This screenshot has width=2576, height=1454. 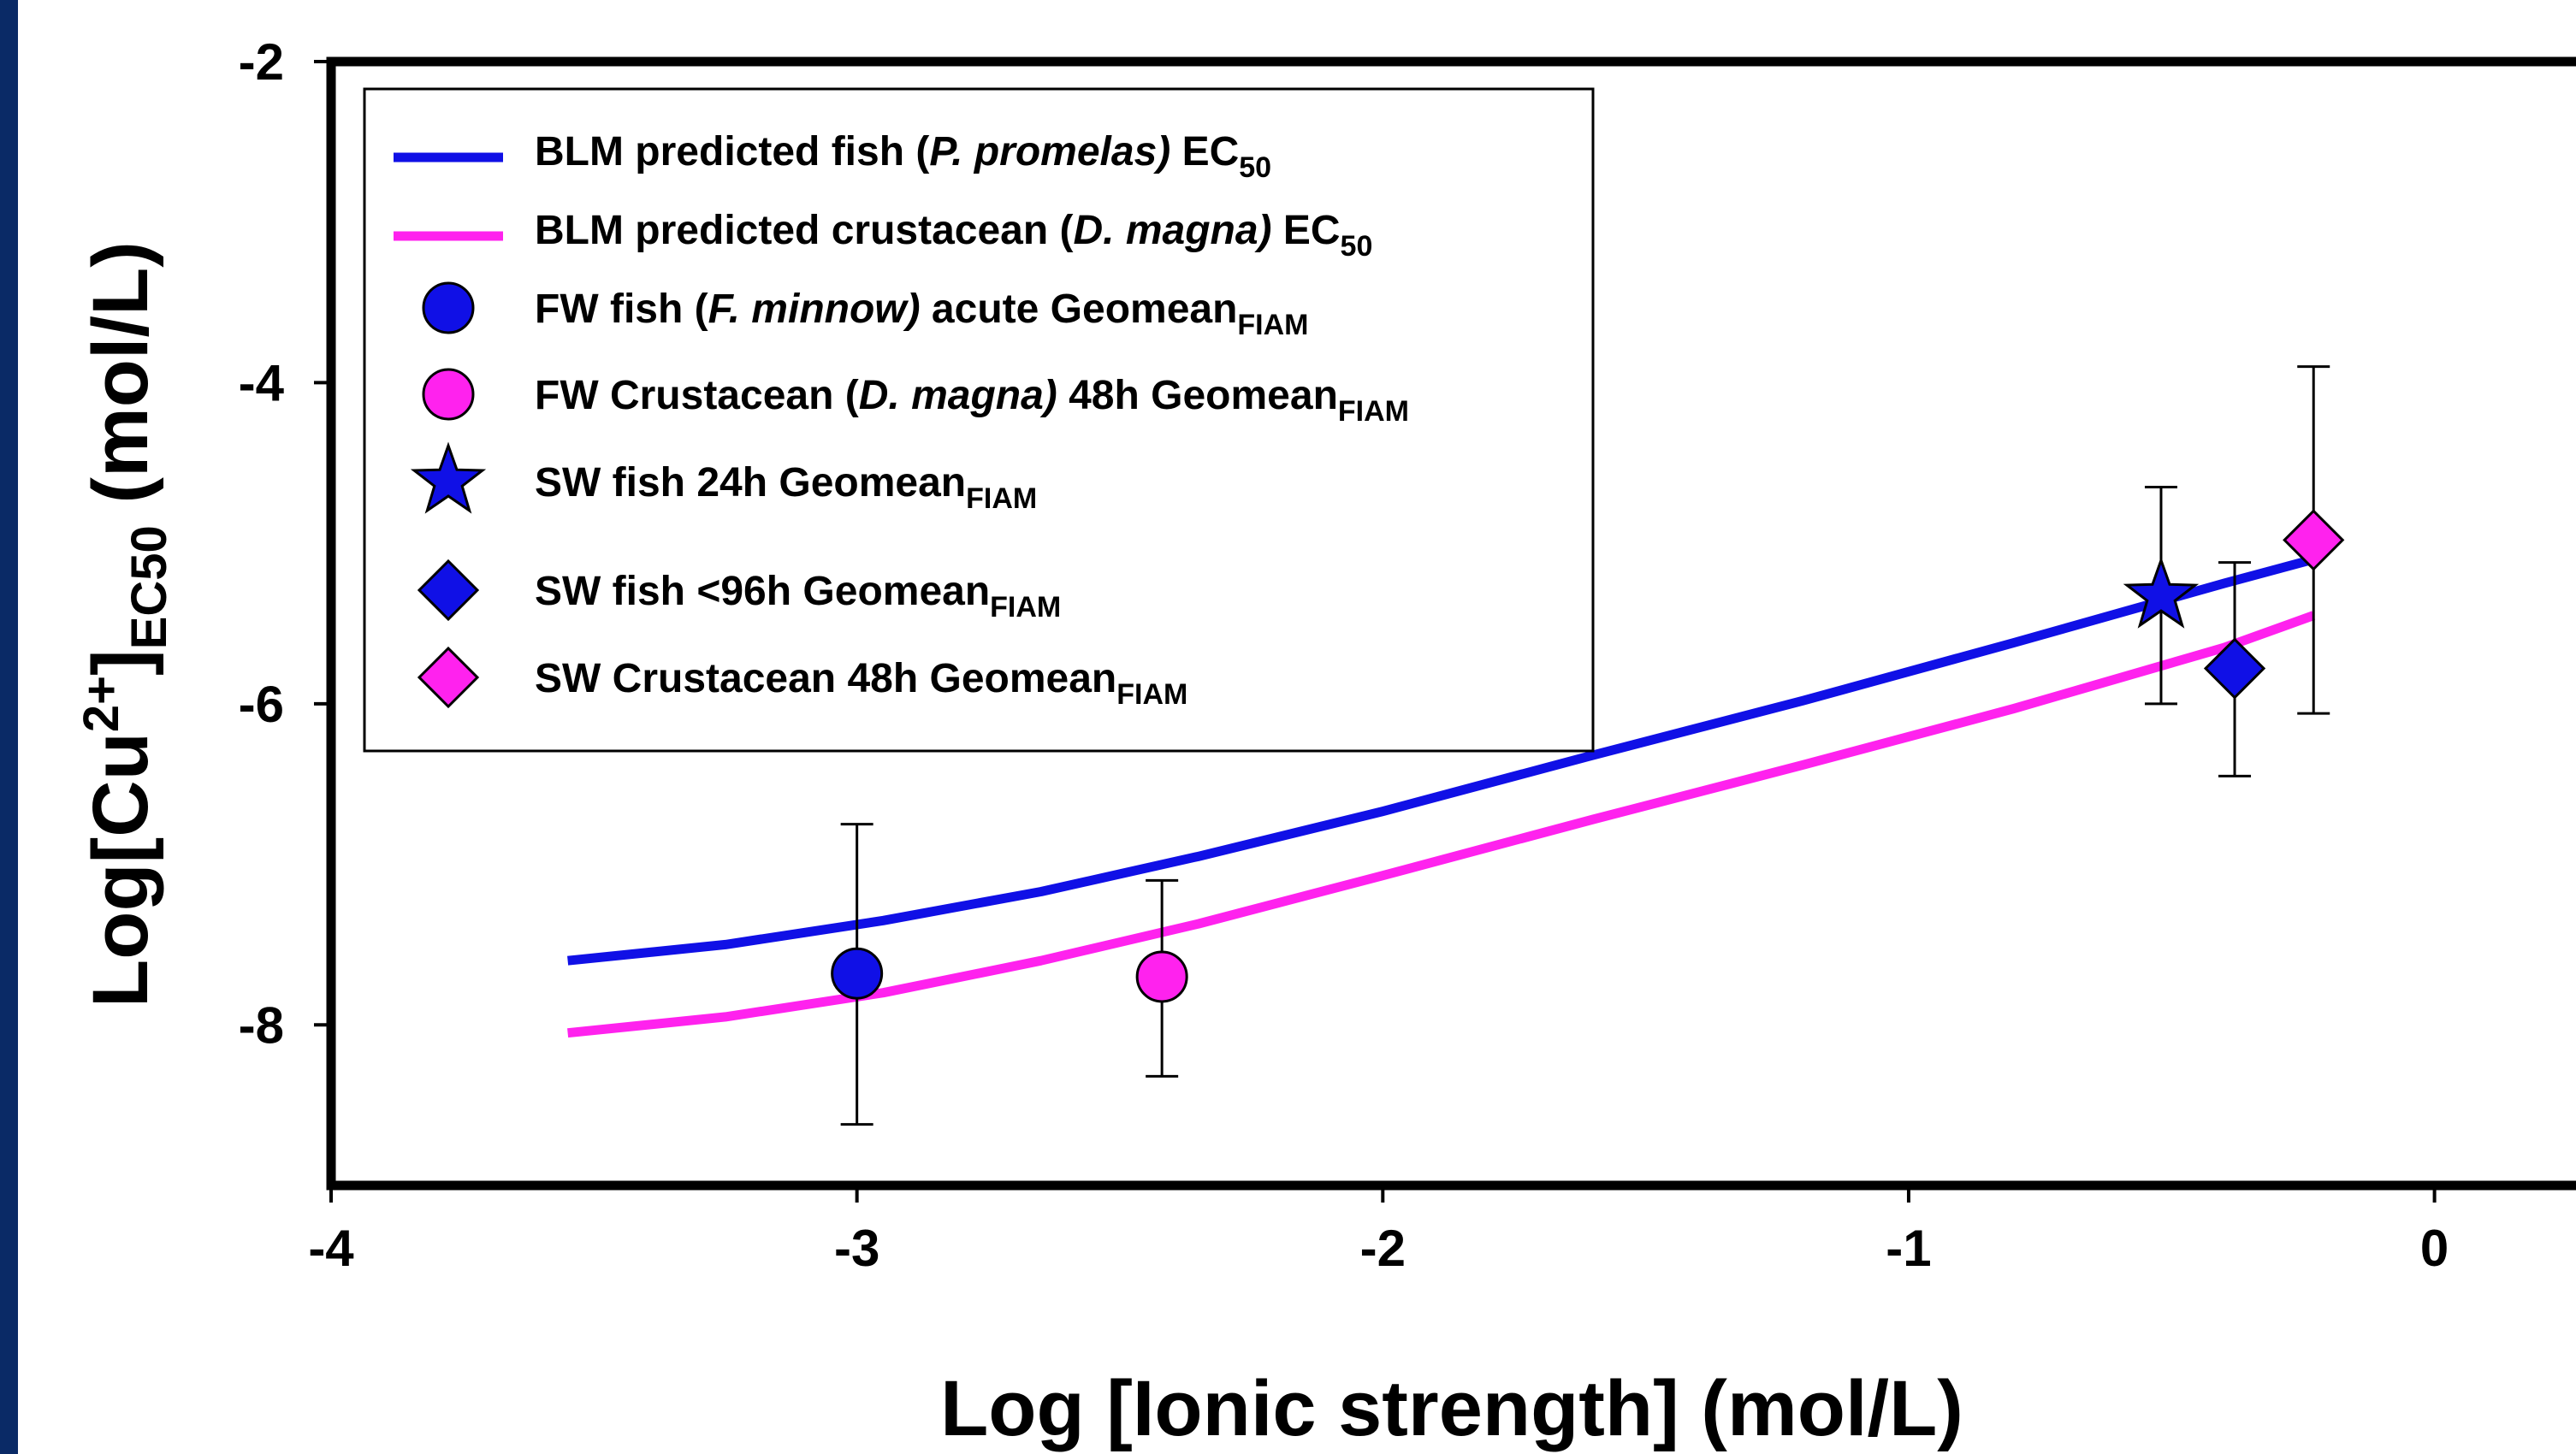 I want to click on legend-label-part: FW fish (, so click(x=621, y=309).